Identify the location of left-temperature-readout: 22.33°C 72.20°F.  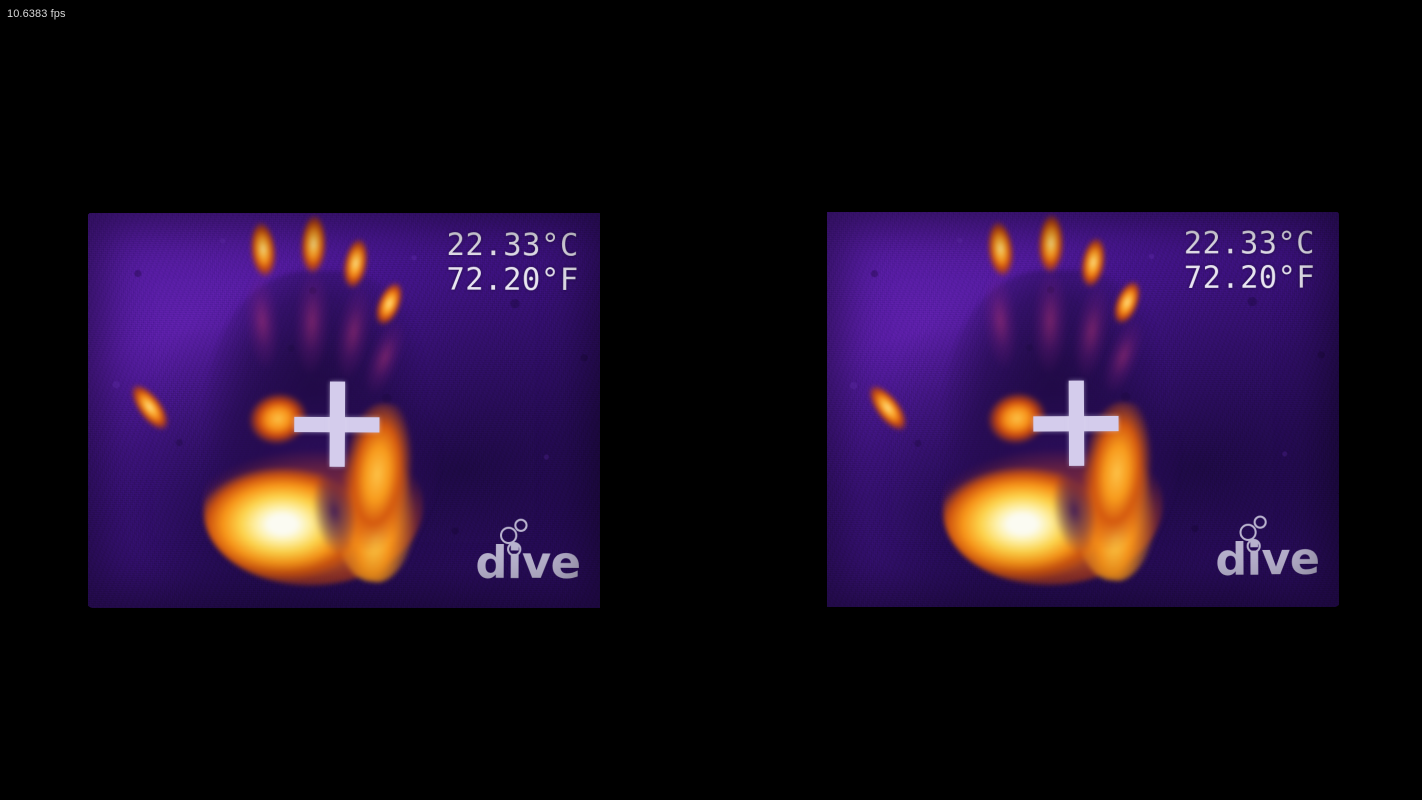
(513, 263).